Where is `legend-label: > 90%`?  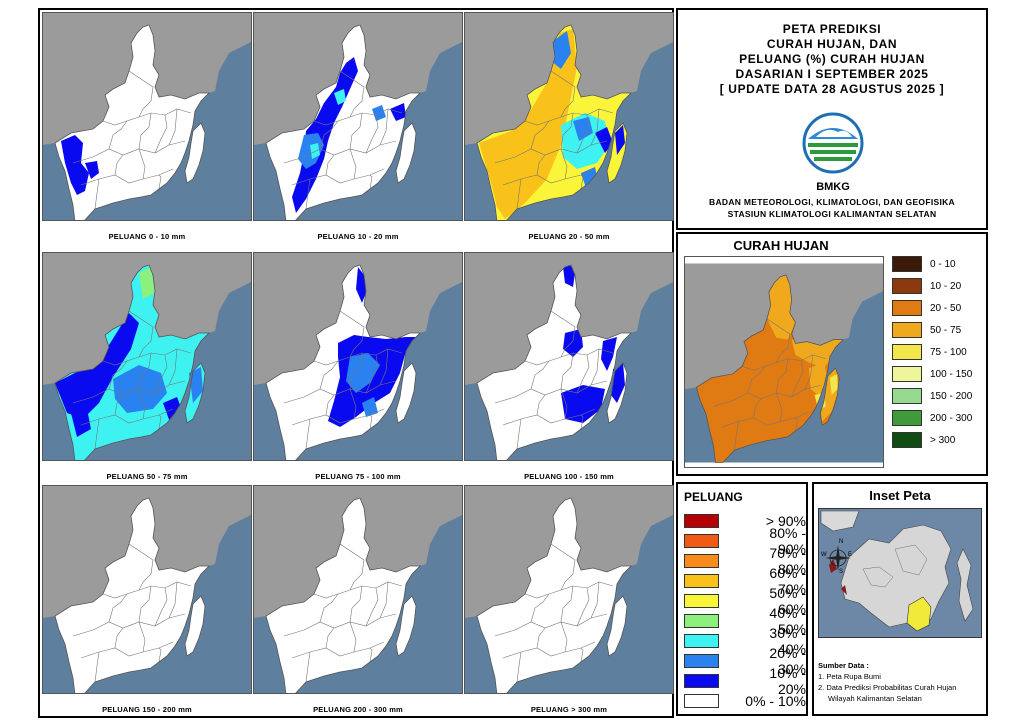 legend-label: > 90% is located at coordinates (785, 520).